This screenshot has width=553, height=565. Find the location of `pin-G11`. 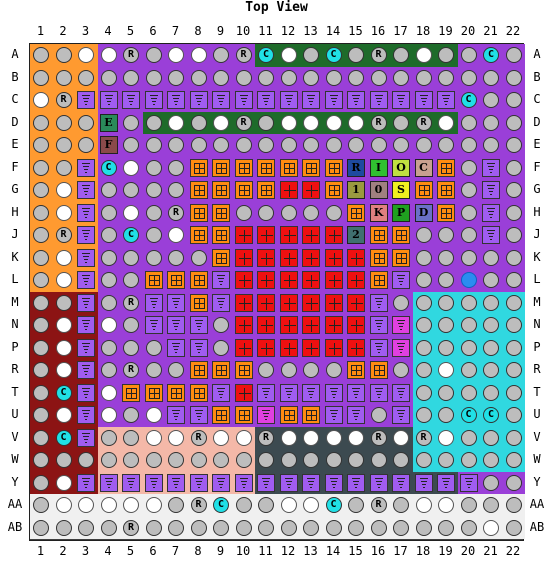

pin-G11 is located at coordinates (266, 190).